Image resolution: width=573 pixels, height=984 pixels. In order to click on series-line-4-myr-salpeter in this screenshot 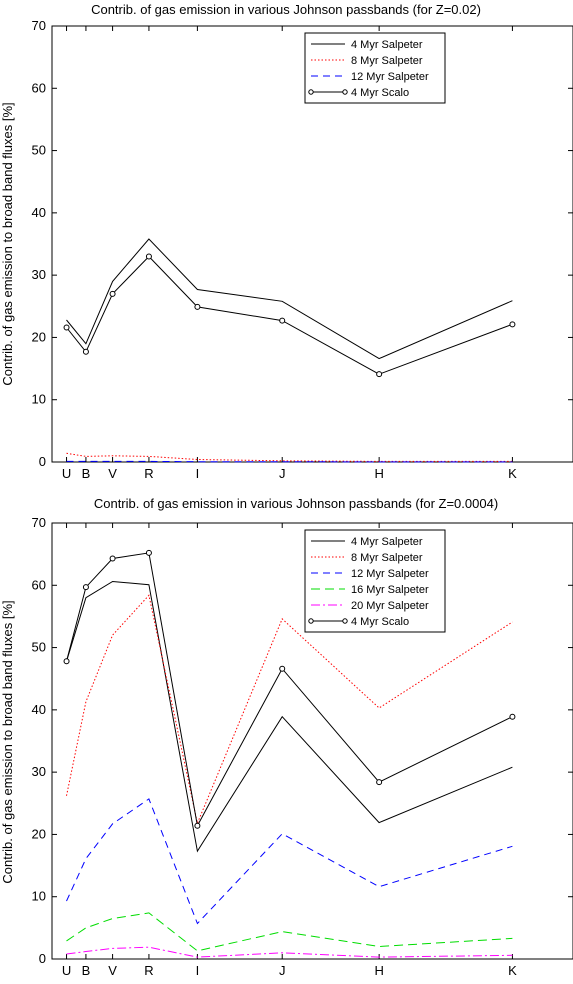, I will do `click(289, 299)`.